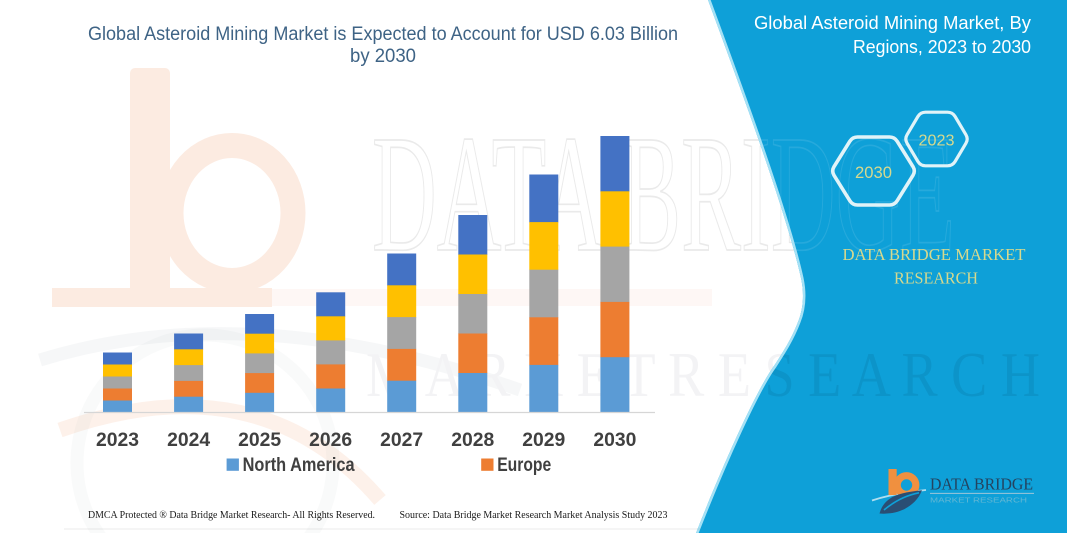 The height and width of the screenshot is (533, 1067). Describe the element at coordinates (299, 465) in the screenshot. I see `svg-text: North America` at that location.